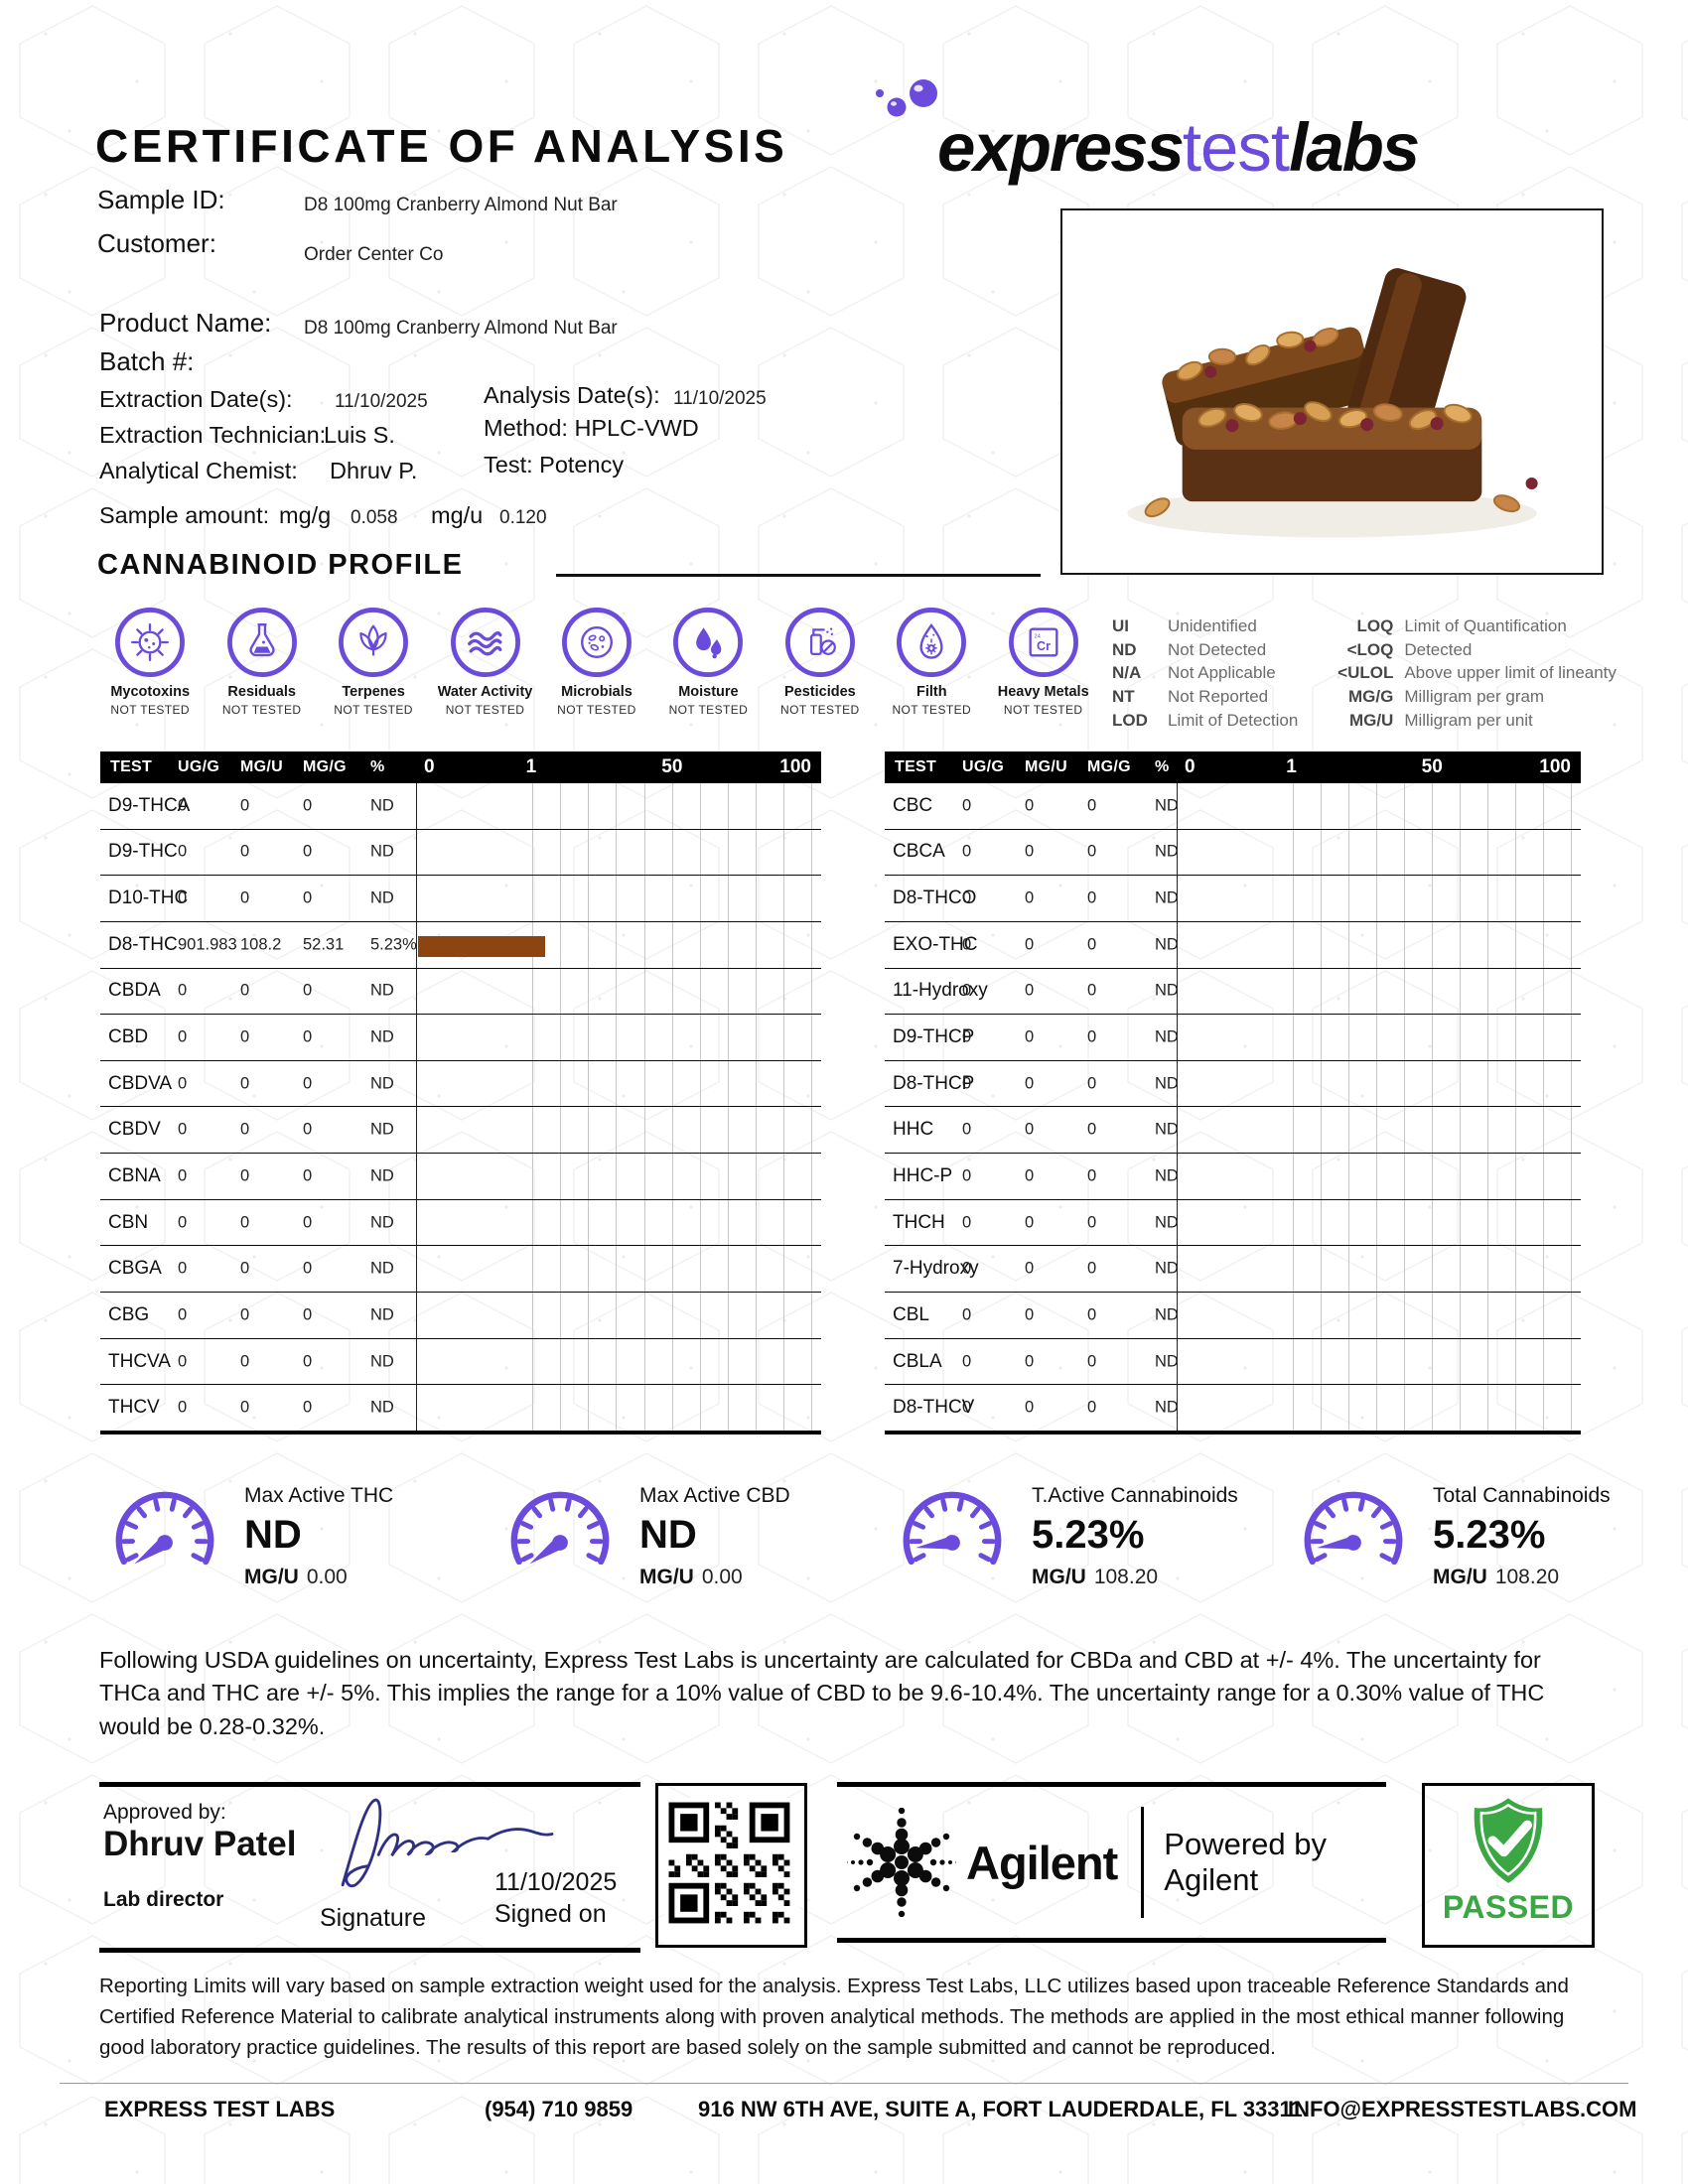 The height and width of the screenshot is (2184, 1688). Describe the element at coordinates (359, 435) in the screenshot. I see `extraction-technician-value: Luis S.` at that location.